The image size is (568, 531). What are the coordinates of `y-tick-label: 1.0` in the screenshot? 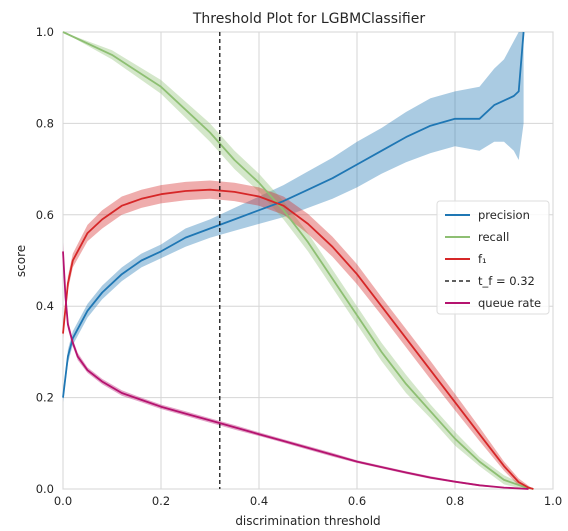 It's located at (45, 32).